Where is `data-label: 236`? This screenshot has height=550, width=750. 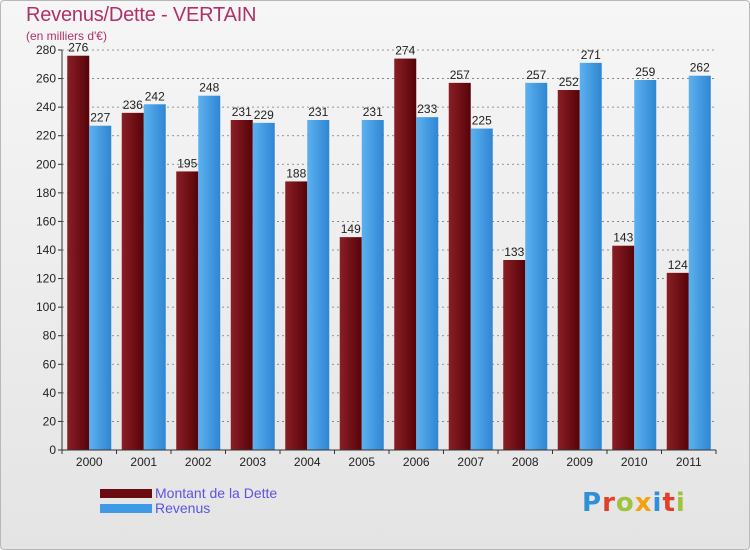 data-label: 236 is located at coordinates (133, 105).